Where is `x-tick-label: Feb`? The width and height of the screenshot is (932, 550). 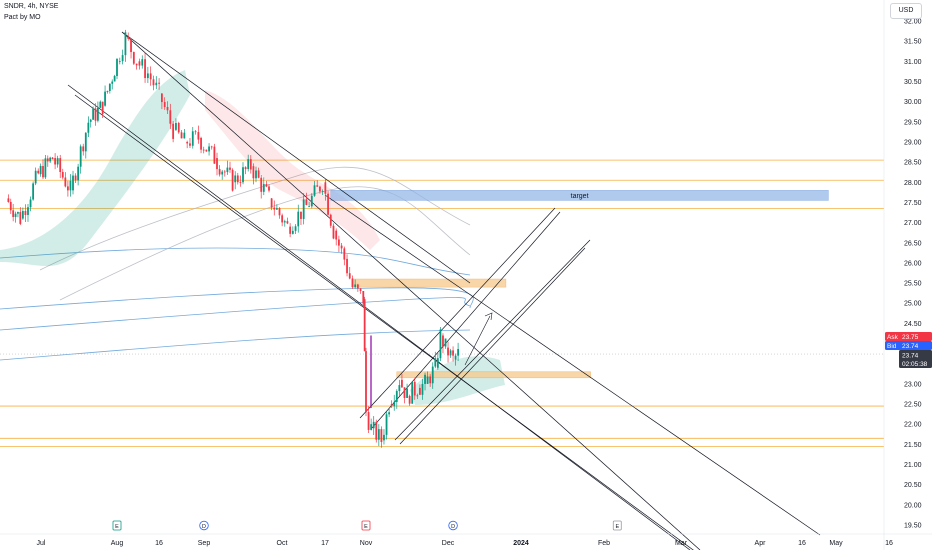
x-tick-label: Feb is located at coordinates (604, 543).